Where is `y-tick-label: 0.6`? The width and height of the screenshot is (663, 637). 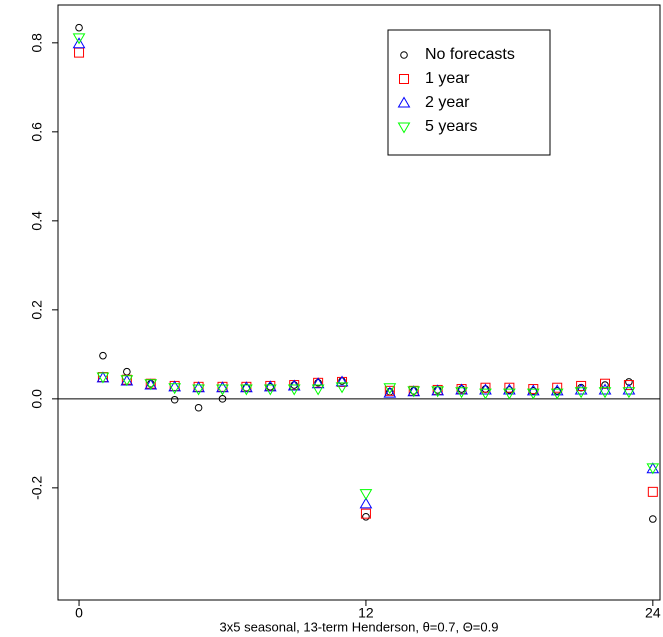
y-tick-label: 0.6 is located at coordinates (37, 132).